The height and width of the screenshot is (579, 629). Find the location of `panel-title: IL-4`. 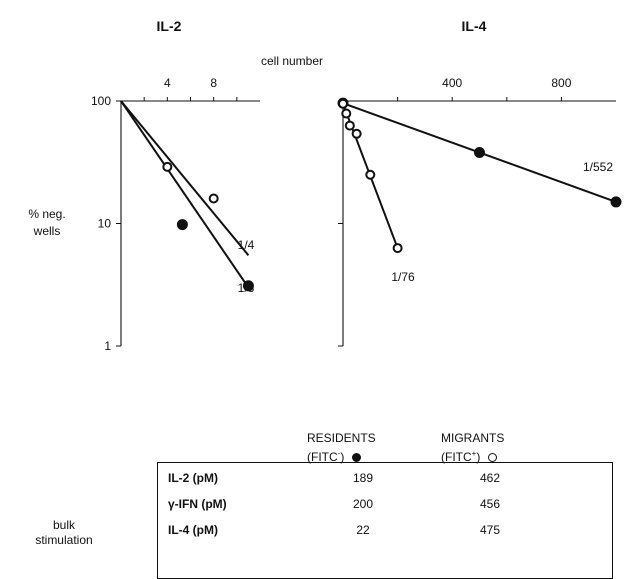

panel-title: IL-4 is located at coordinates (474, 26).